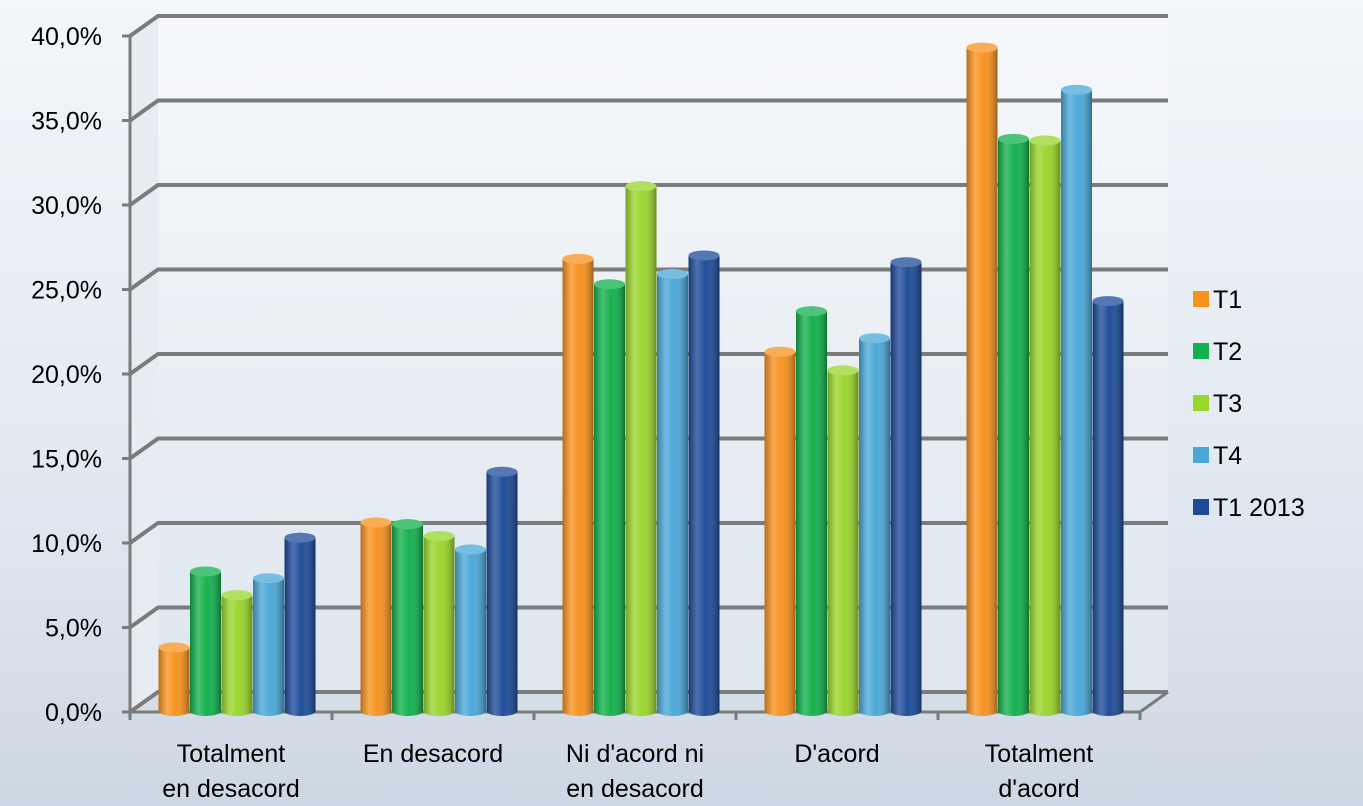  I want to click on legend-item: T2, so click(1217, 352).